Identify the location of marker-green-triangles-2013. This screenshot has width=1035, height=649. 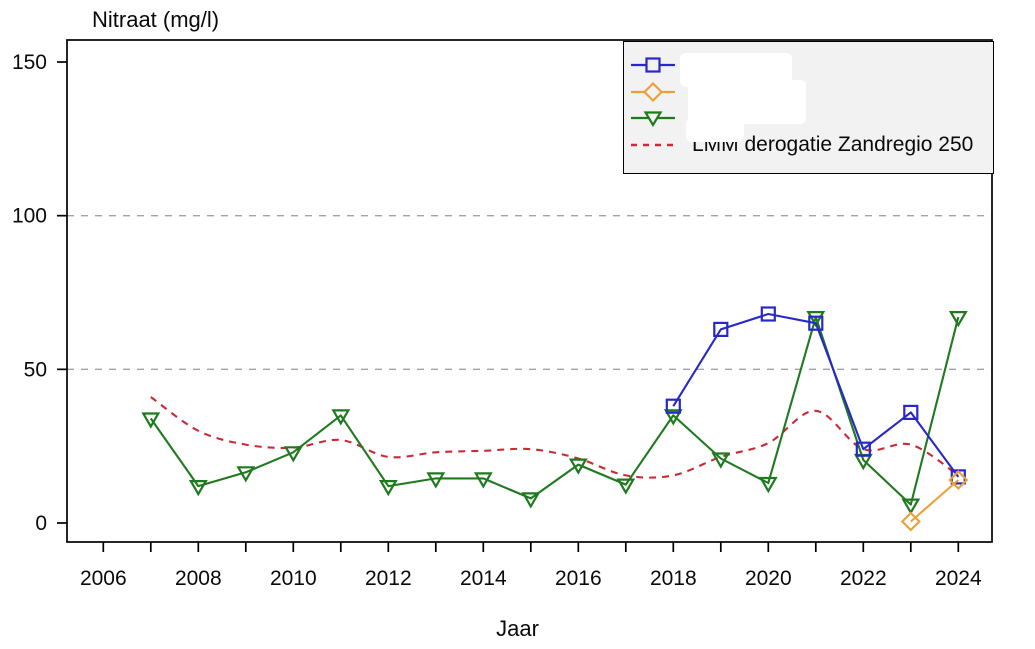
(436, 480).